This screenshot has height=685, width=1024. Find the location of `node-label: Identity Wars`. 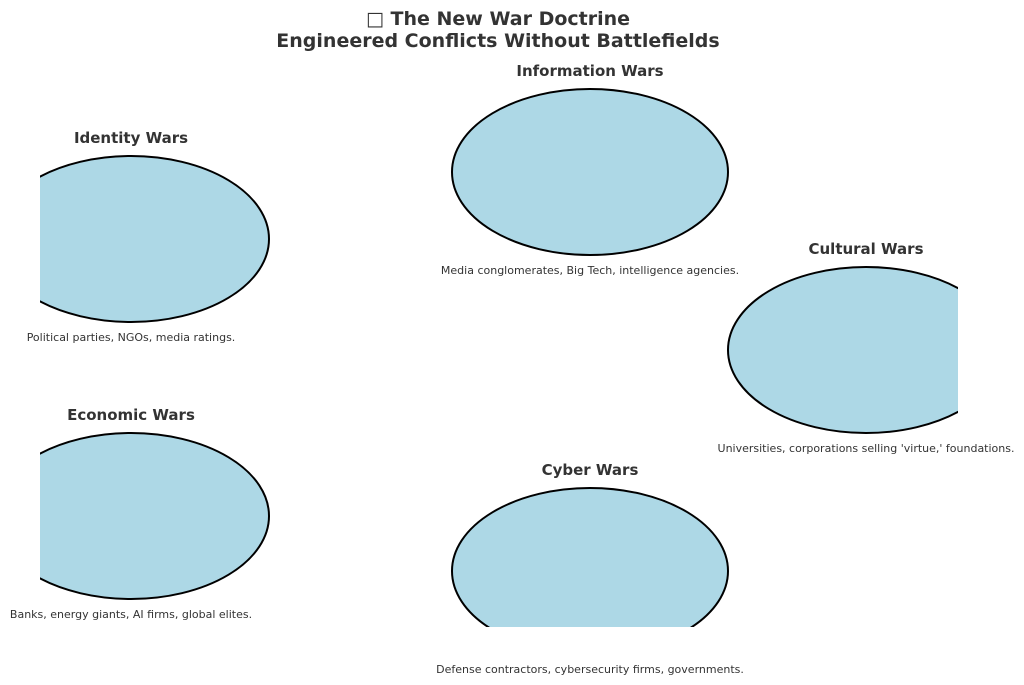

node-label: Identity Wars is located at coordinates (131, 138).